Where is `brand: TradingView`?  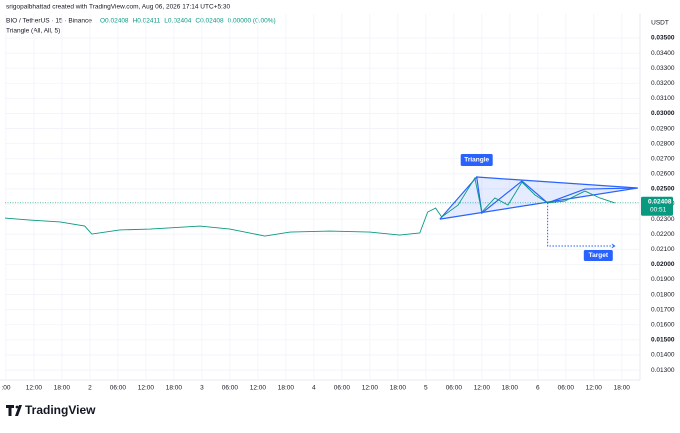
brand: TradingView is located at coordinates (60, 410).